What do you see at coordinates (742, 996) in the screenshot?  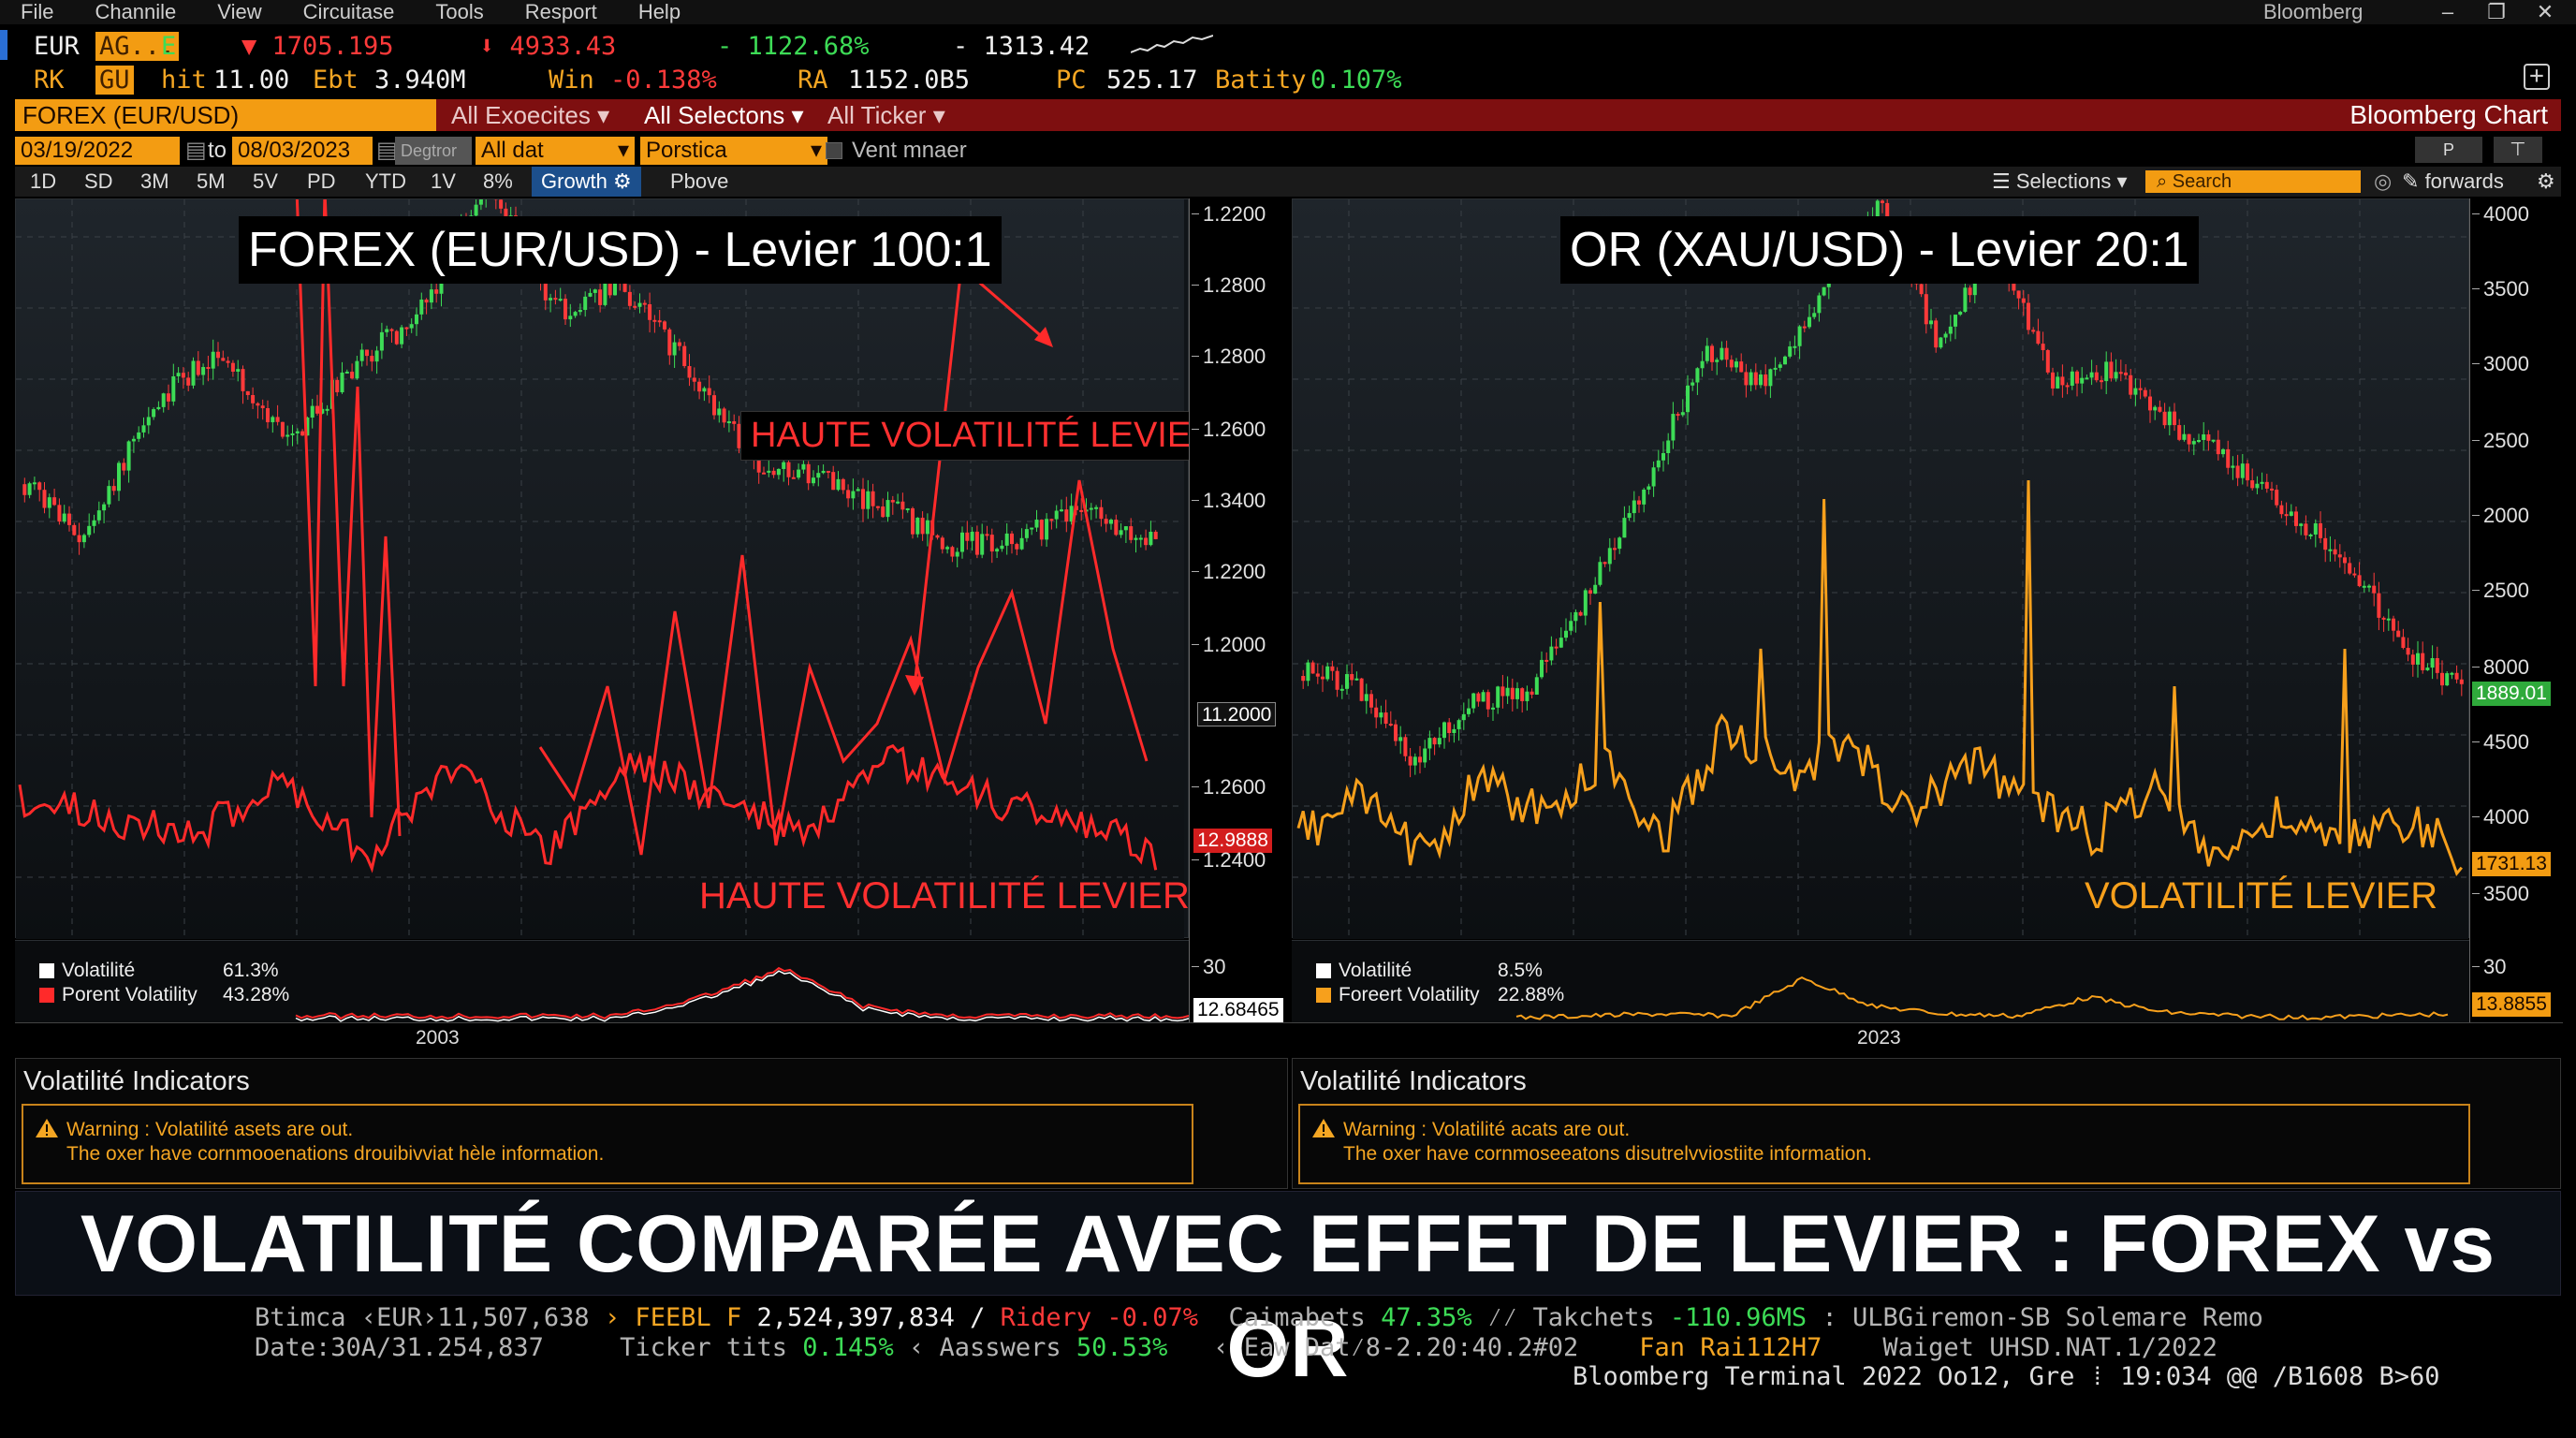 I see `forex-sub-white-line` at bounding box center [742, 996].